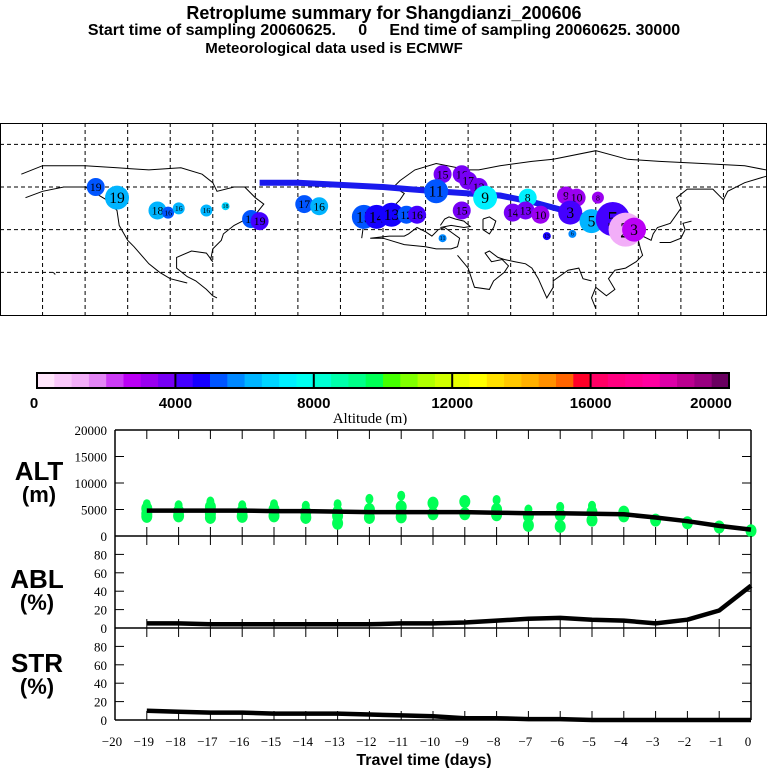  What do you see at coordinates (303, 741) in the screenshot?
I see `x-tick-label: −14` at bounding box center [303, 741].